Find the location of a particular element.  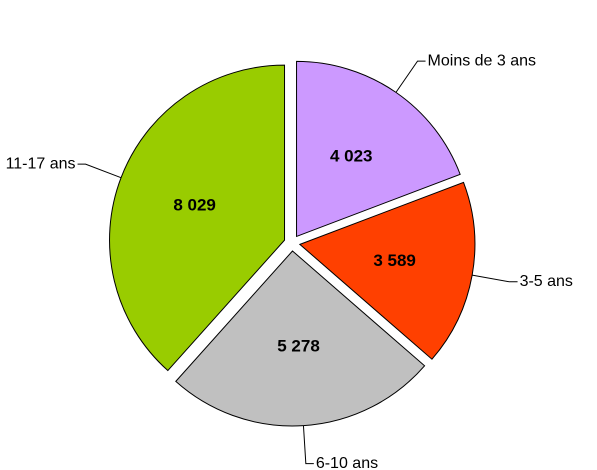

category-label: 11-17 ans is located at coordinates (41, 163).